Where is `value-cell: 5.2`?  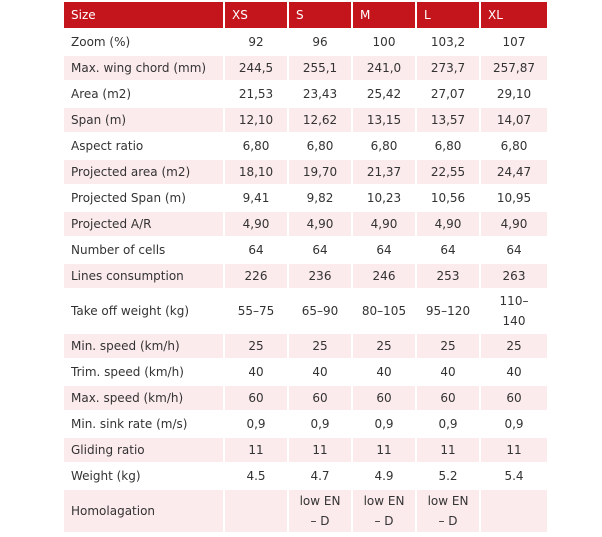
value-cell: 5.2 is located at coordinates (448, 476).